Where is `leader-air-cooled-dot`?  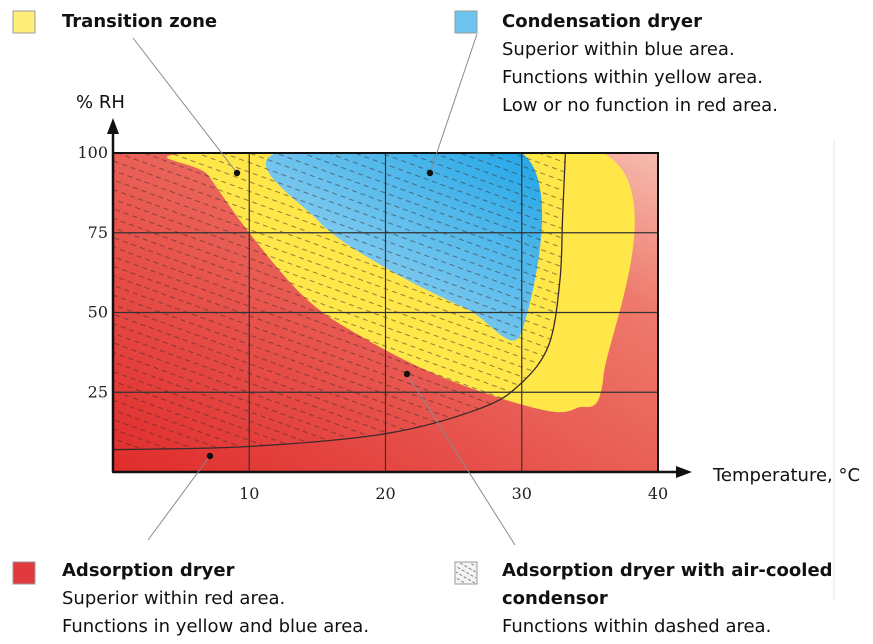
leader-air-cooled-dot is located at coordinates (407, 374).